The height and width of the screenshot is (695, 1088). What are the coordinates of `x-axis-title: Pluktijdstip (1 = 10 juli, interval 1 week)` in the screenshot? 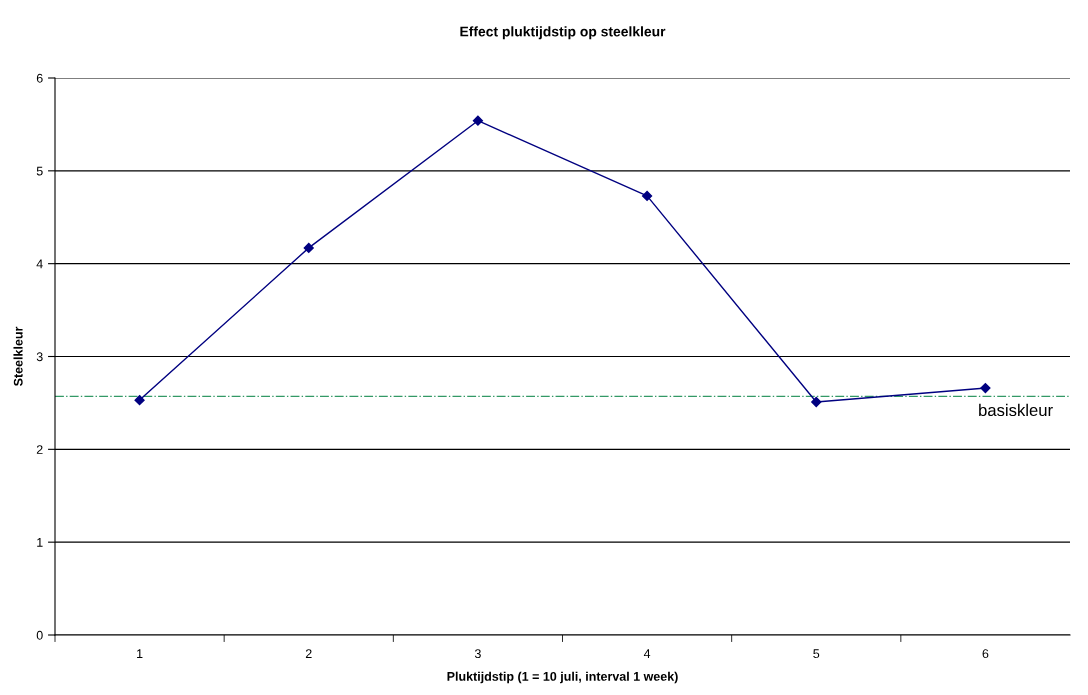 It's located at (562, 677).